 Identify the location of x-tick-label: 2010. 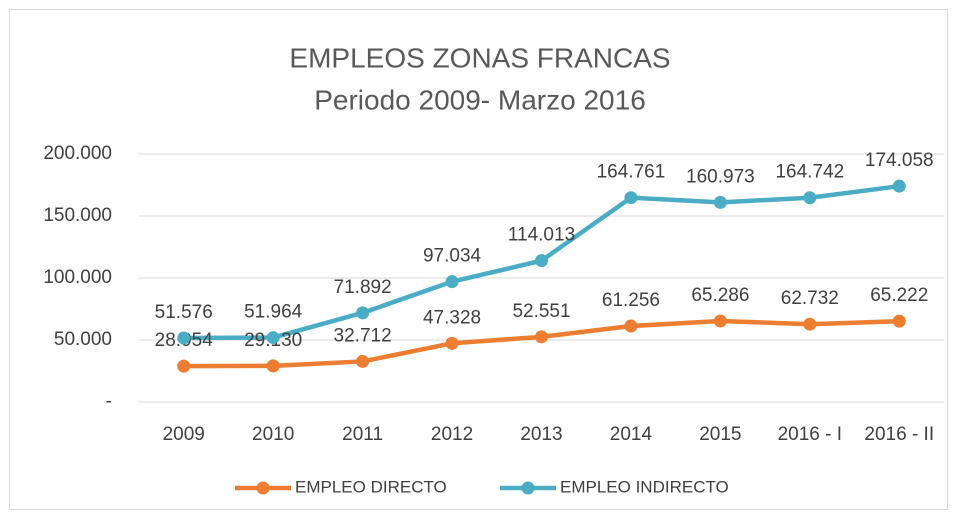
(273, 434).